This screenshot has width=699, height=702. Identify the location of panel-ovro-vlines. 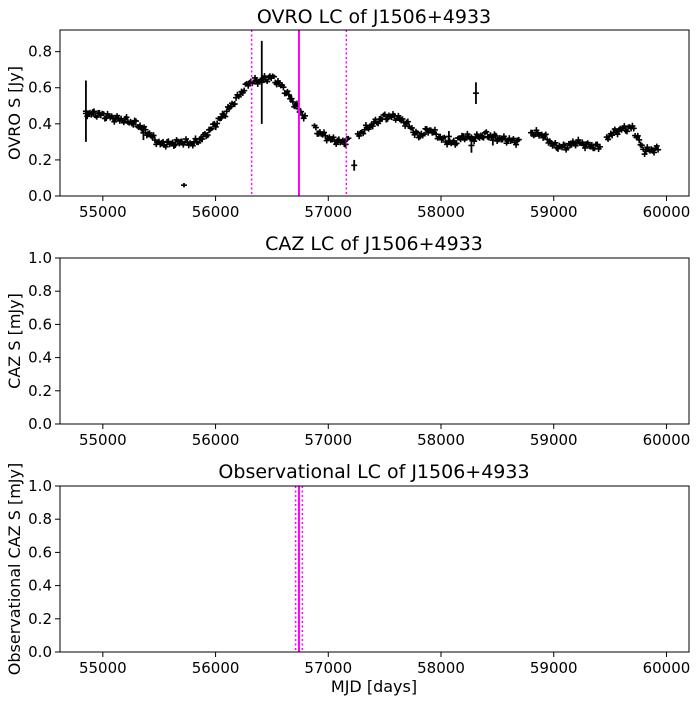
(299, 113).